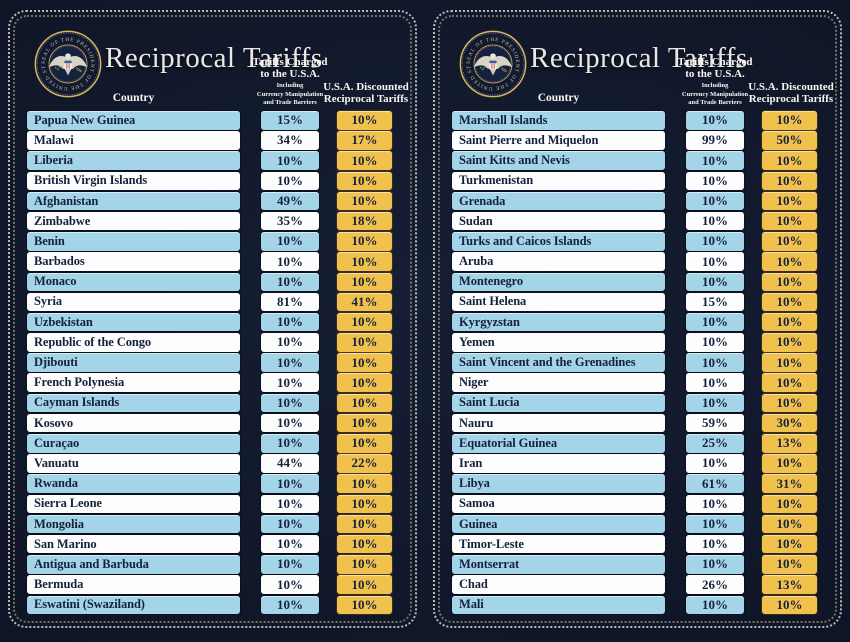 Image resolution: width=850 pixels, height=642 pixels. I want to click on table-row: Niger 10% 10%, so click(638, 382).